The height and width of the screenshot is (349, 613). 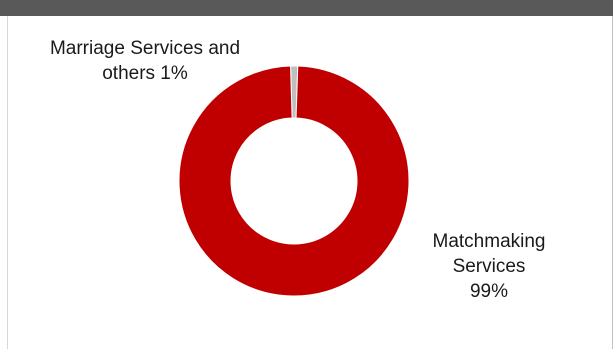 What do you see at coordinates (145, 61) in the screenshot?
I see `data-label-marriage-services: Marriage Services and others 1%` at bounding box center [145, 61].